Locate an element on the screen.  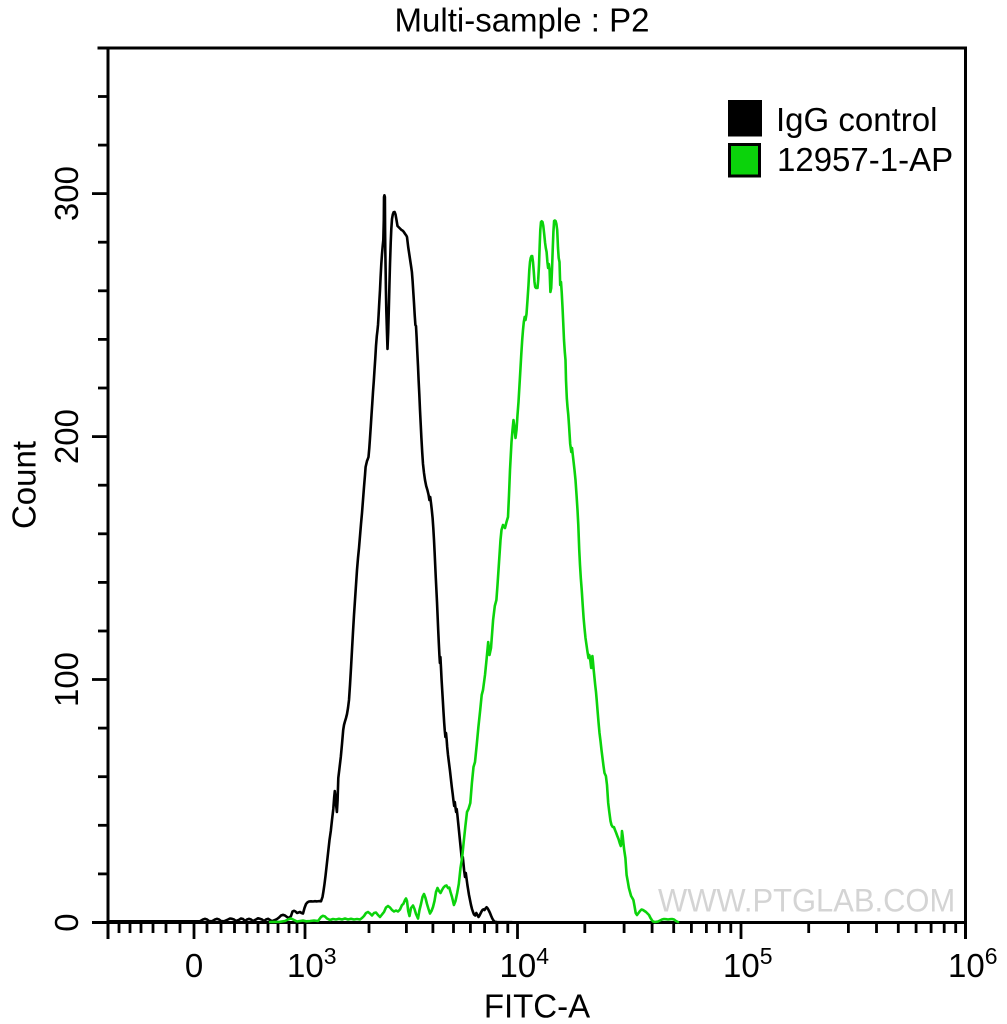
svg-text: IgG control is located at coordinates (856, 119).